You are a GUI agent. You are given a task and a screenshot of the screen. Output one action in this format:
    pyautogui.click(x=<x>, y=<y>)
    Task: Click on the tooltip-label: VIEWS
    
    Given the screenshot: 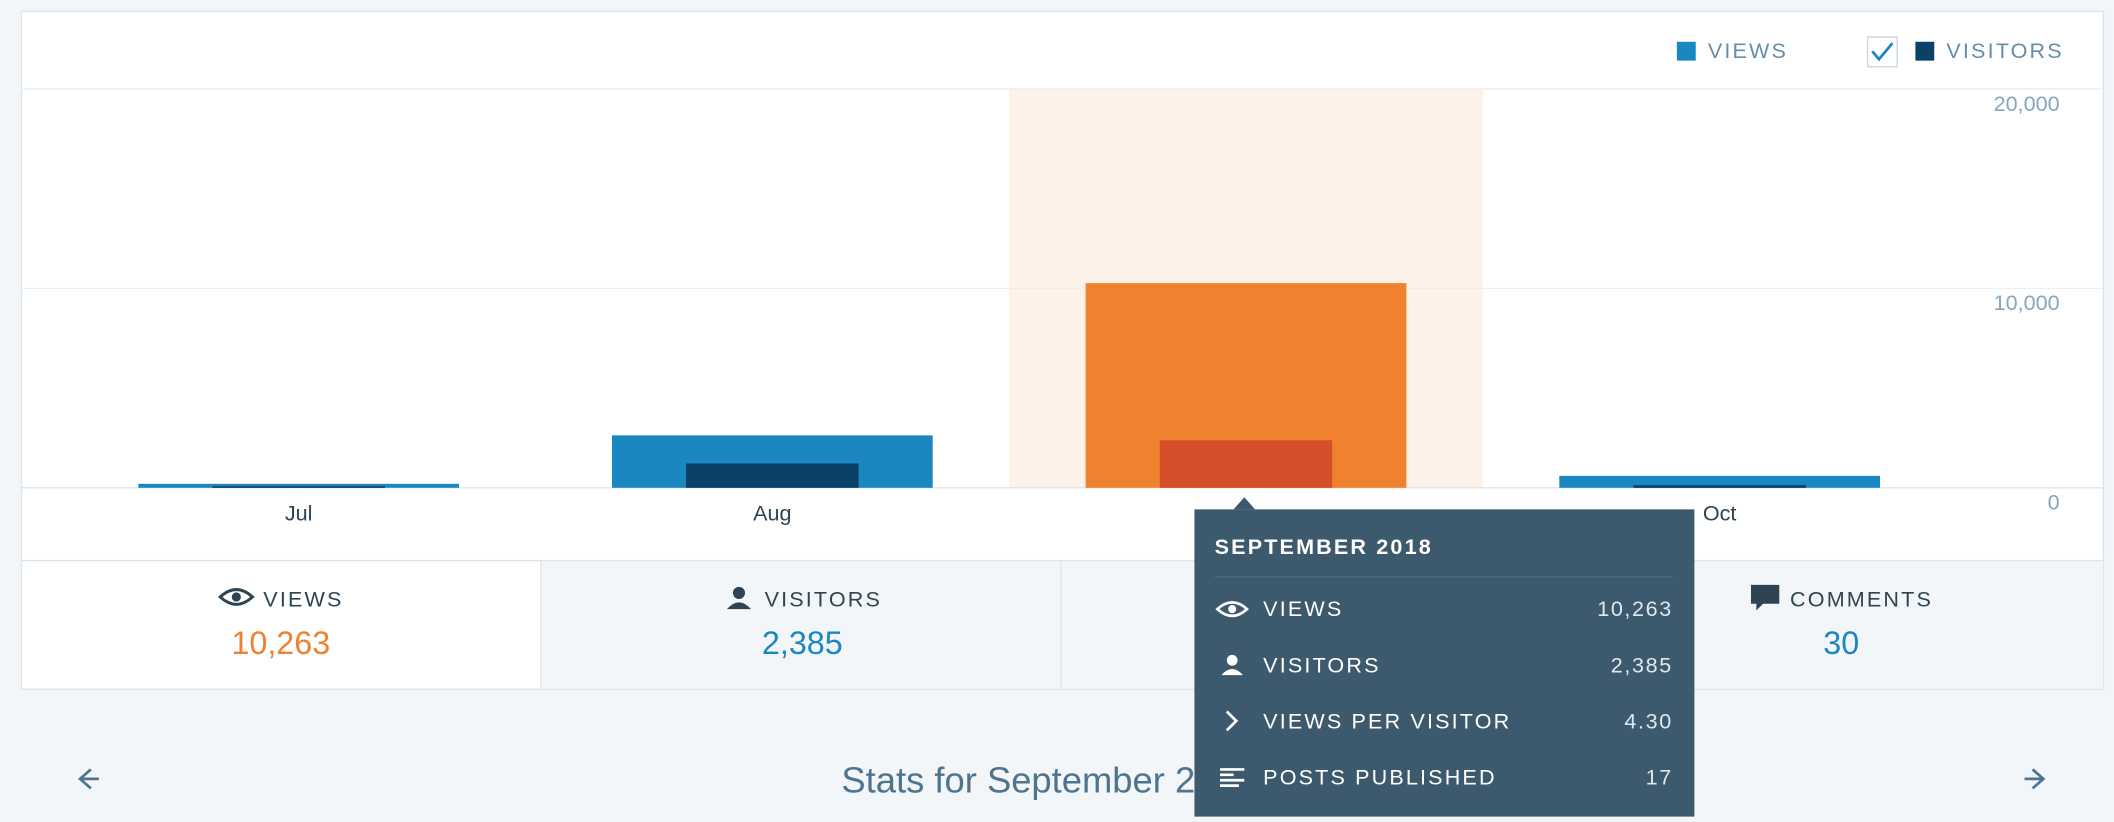 What is the action you would take?
    pyautogui.click(x=1303, y=608)
    